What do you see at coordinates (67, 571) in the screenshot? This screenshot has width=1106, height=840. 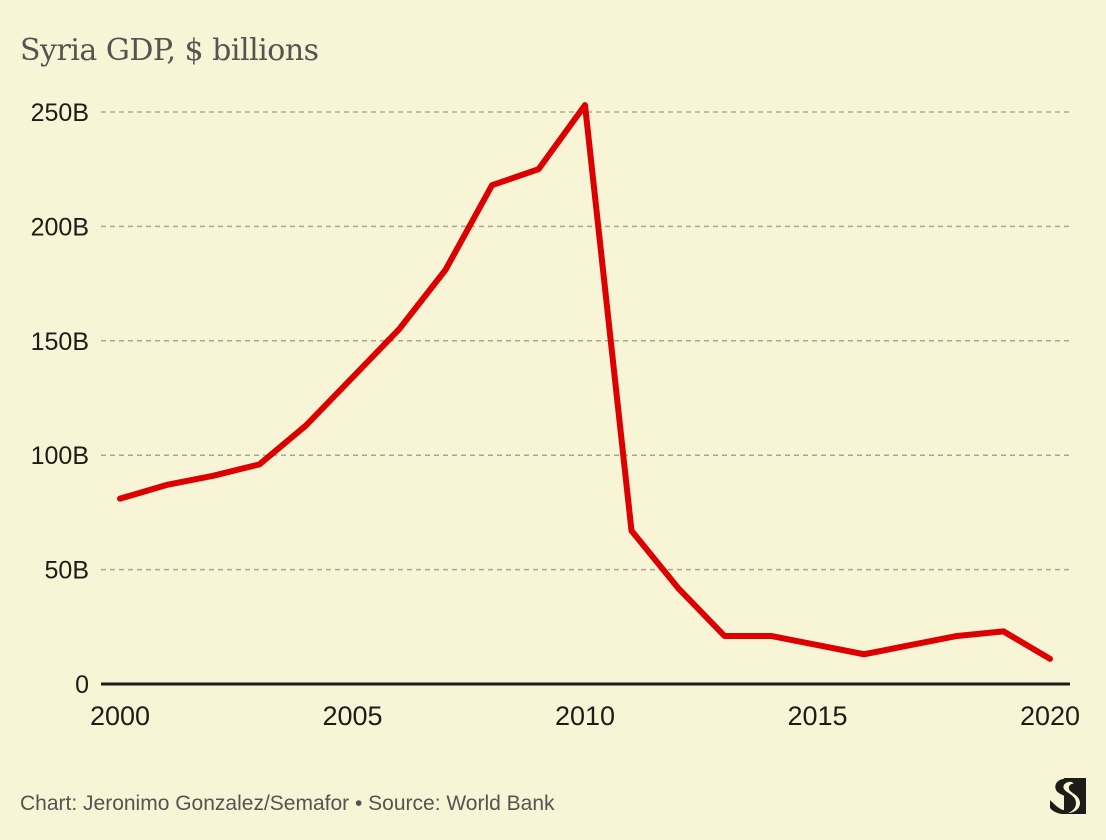 I see `y-tick-label: 50B` at bounding box center [67, 571].